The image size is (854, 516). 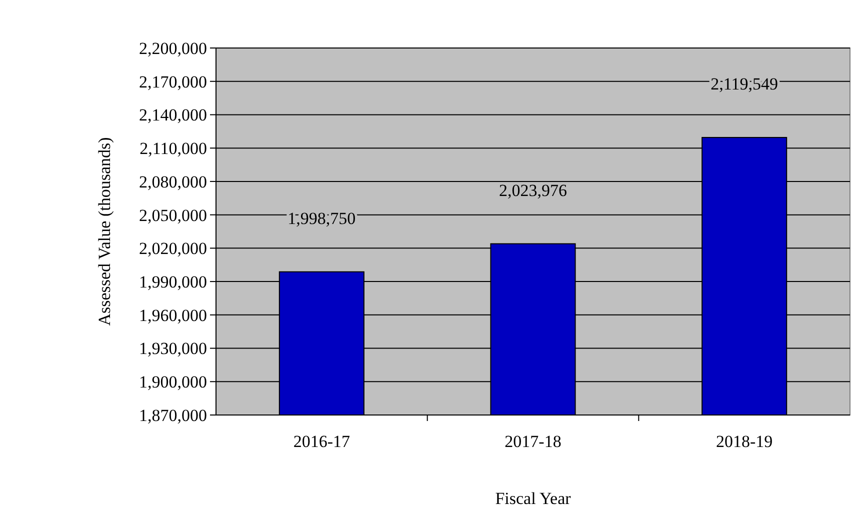 What do you see at coordinates (173, 115) in the screenshot?
I see `y-tick-label: 2,140,000` at bounding box center [173, 115].